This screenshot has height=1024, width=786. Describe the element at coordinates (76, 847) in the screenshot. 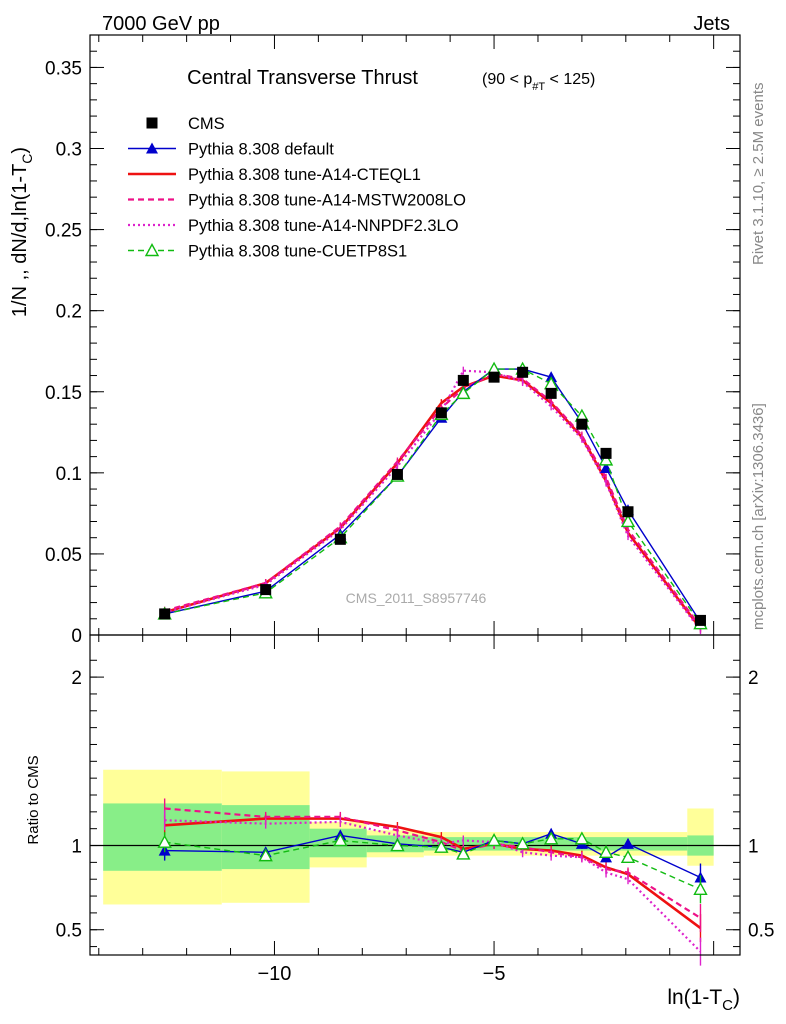

I see `ratio-y-tick-label: 1` at that location.